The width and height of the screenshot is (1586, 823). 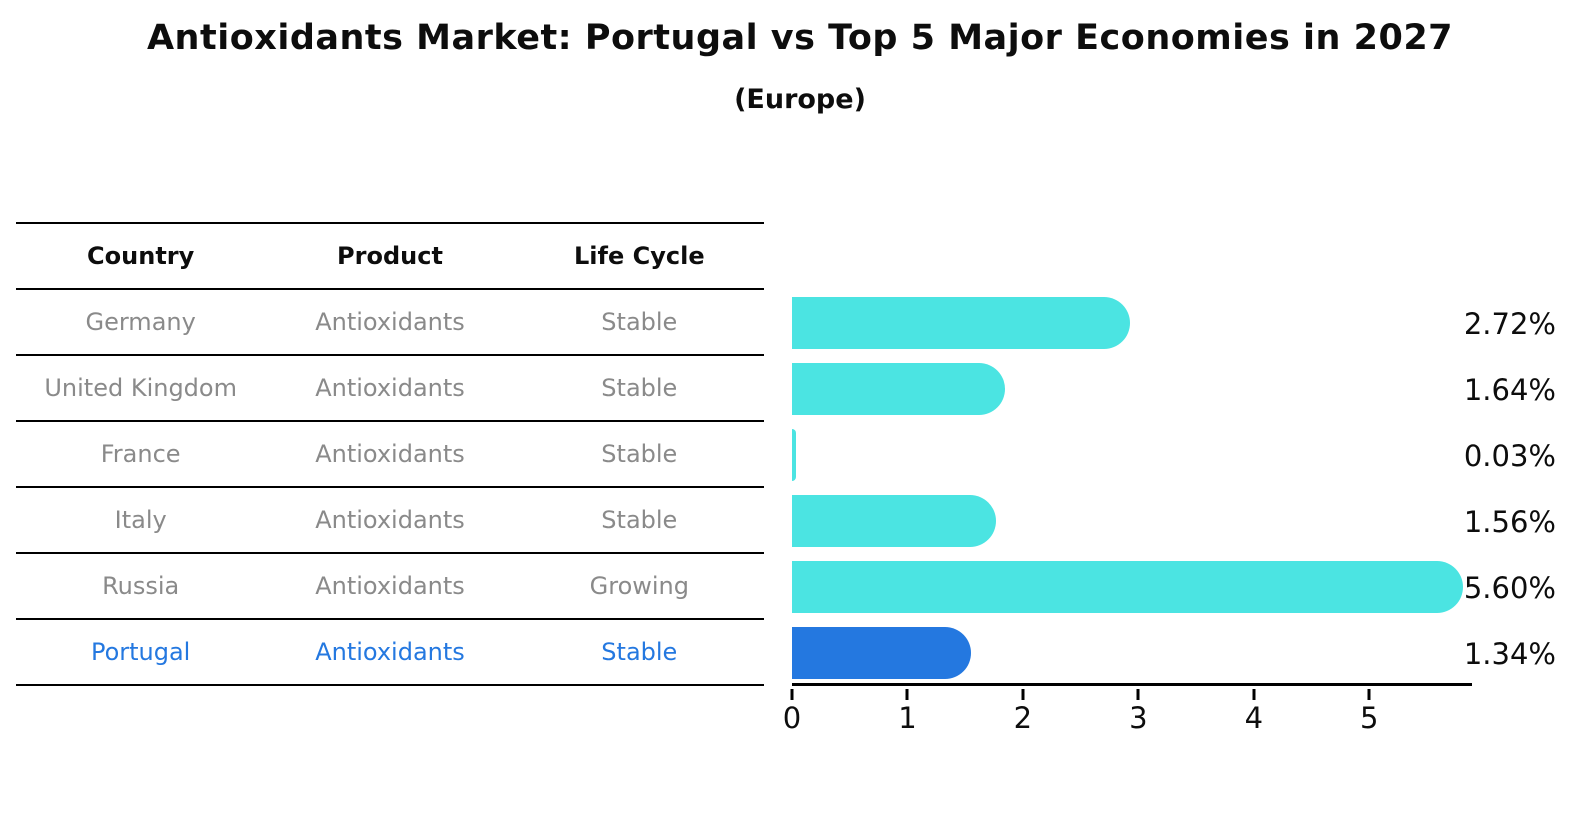 What do you see at coordinates (141, 256) in the screenshot?
I see `table-header-country: Country` at bounding box center [141, 256].